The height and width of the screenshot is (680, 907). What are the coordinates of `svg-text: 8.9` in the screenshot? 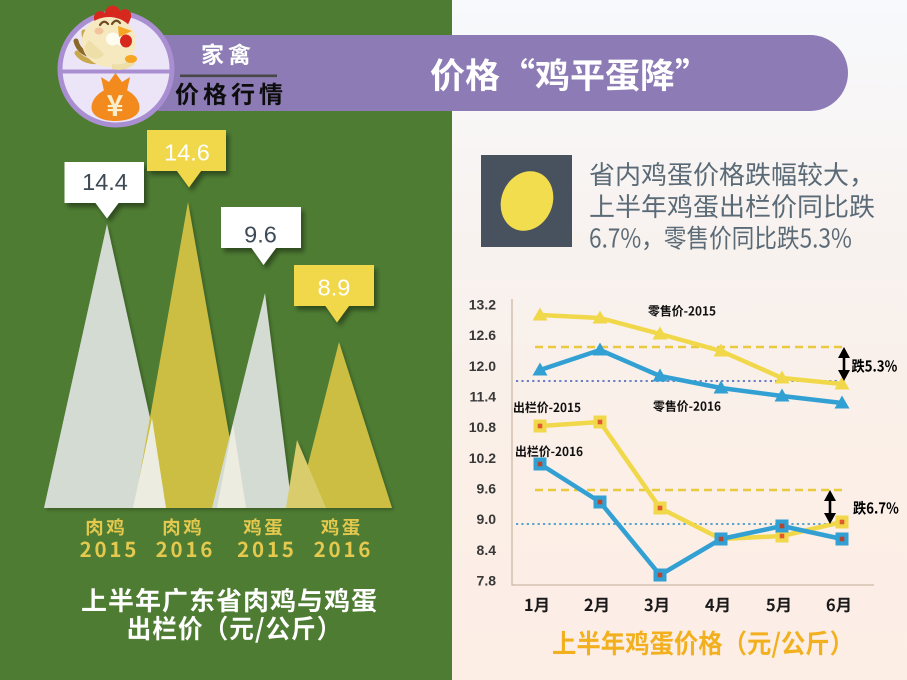 It's located at (334, 288).